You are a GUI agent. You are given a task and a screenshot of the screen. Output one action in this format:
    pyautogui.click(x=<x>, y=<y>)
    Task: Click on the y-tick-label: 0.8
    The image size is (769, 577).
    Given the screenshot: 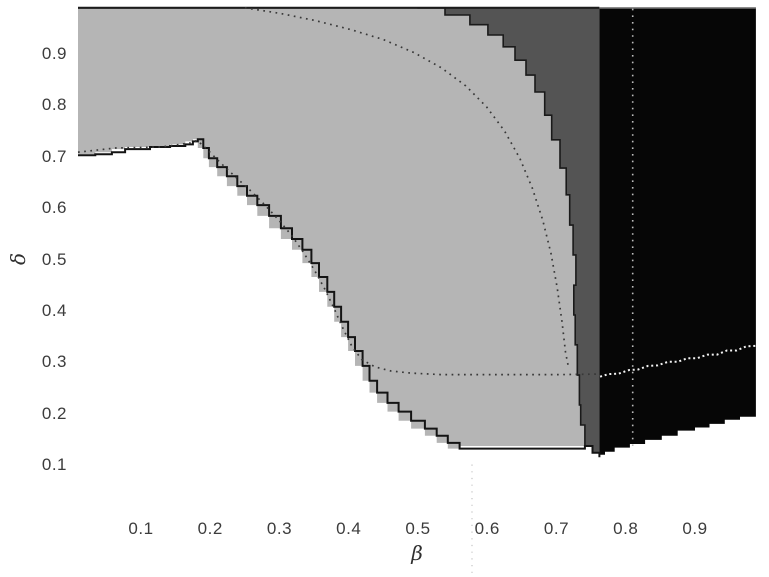 What is the action you would take?
    pyautogui.click(x=54, y=105)
    